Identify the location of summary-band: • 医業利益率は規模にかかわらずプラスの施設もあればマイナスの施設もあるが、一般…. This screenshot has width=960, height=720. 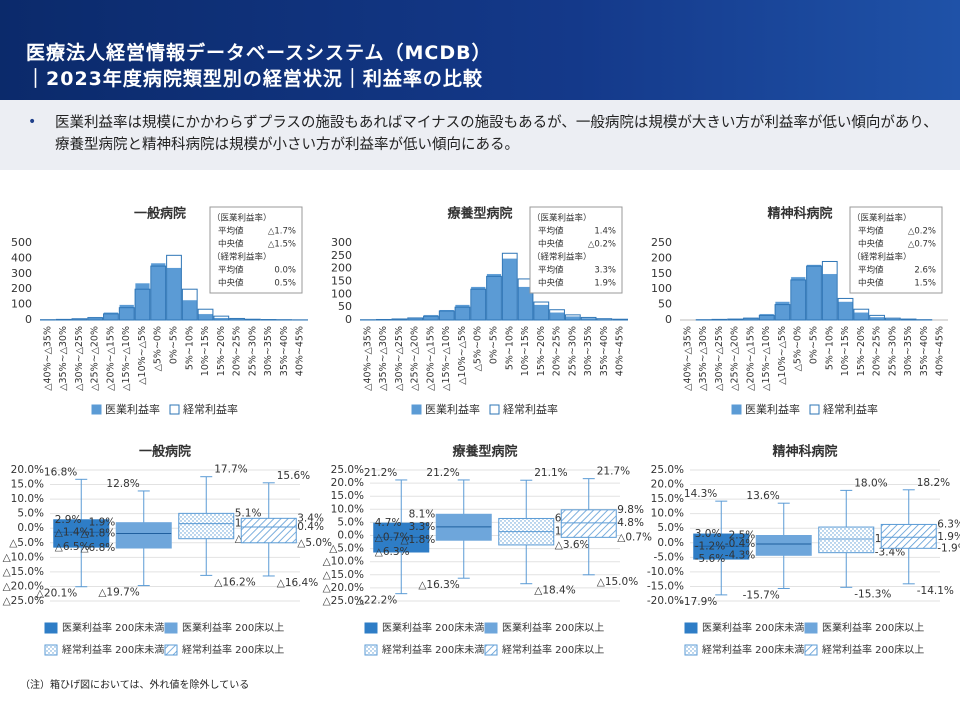
(480, 135).